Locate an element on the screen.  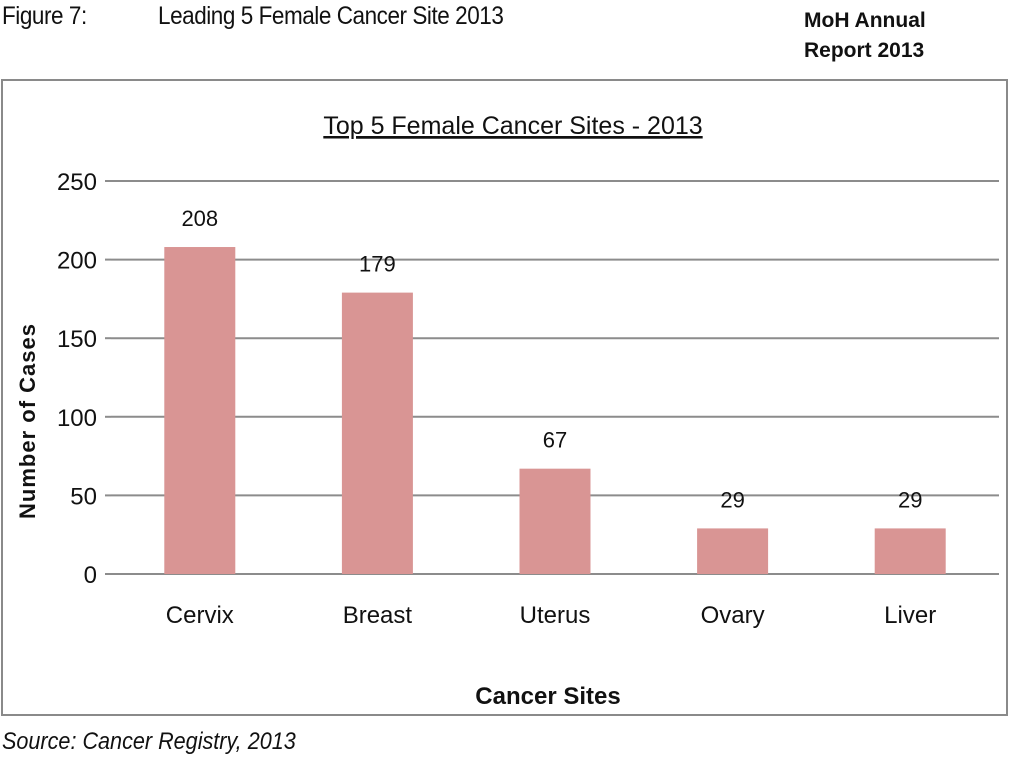
report-badge-line-1: MoH Annual is located at coordinates (865, 20).